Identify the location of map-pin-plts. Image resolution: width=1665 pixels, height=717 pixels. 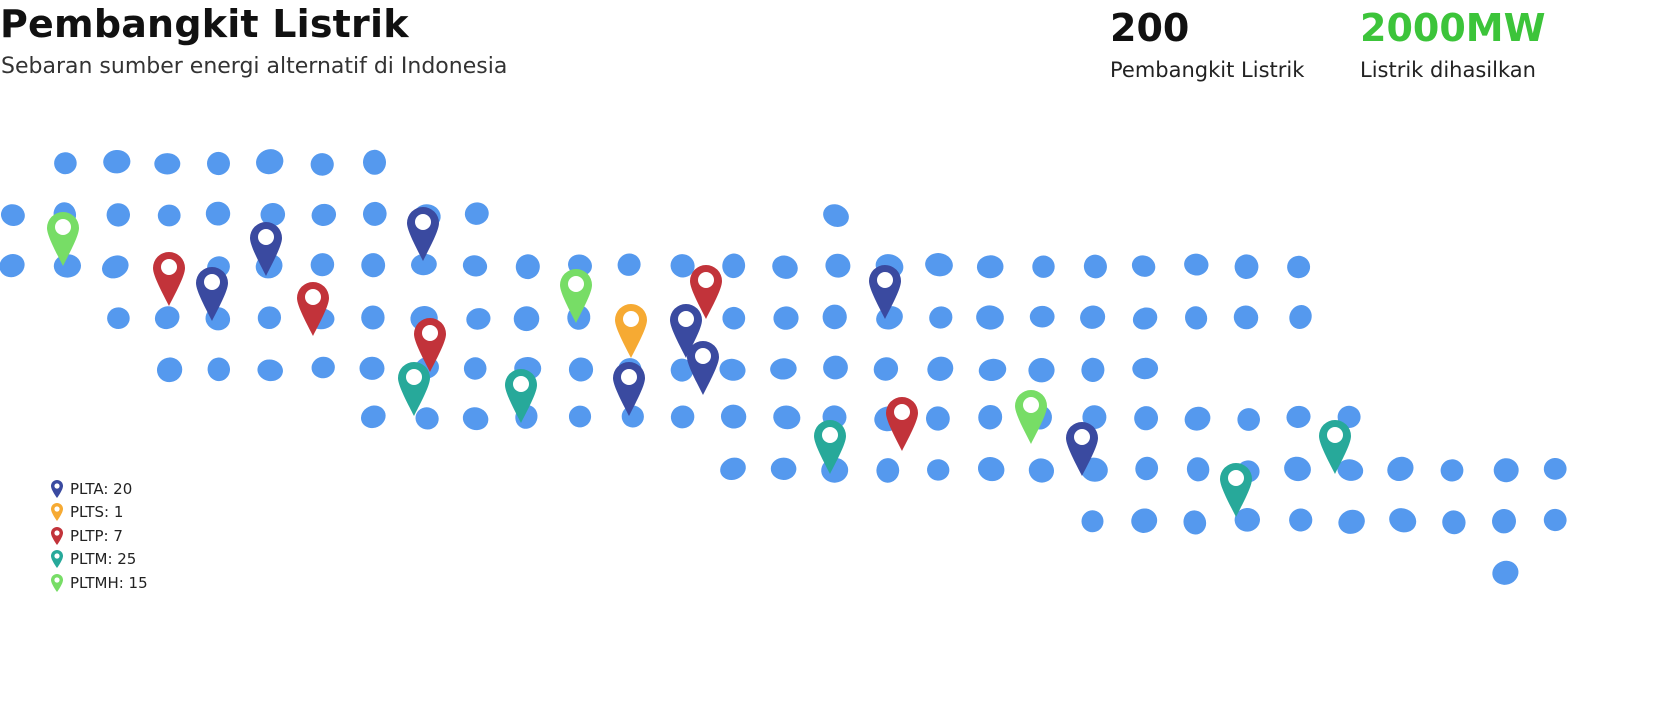
(631, 331).